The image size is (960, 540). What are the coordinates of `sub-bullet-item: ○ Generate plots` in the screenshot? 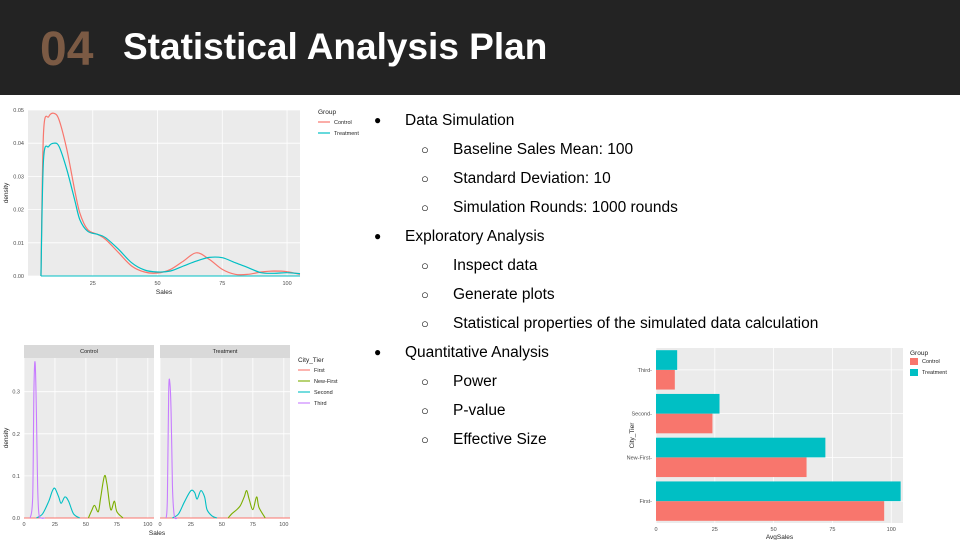 It's located at (665, 294).